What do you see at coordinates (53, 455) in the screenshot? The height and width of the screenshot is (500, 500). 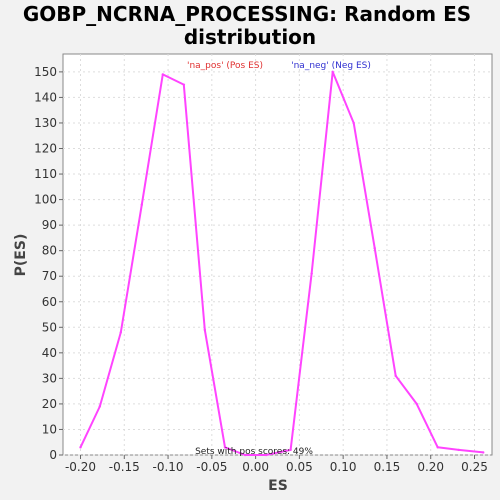 I see `y-tick-label: 0` at bounding box center [53, 455].